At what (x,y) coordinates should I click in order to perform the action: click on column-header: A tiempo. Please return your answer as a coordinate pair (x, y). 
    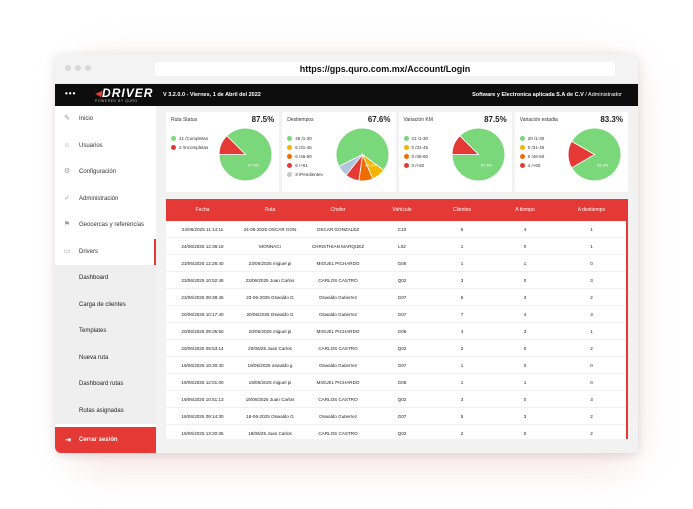
    Looking at the image, I should click on (525, 210).